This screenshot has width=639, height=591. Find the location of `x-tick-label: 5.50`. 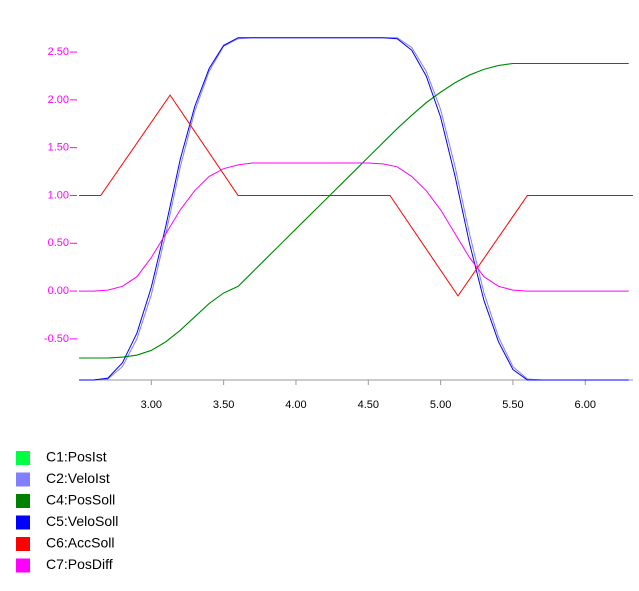

x-tick-label: 5.50 is located at coordinates (512, 405).